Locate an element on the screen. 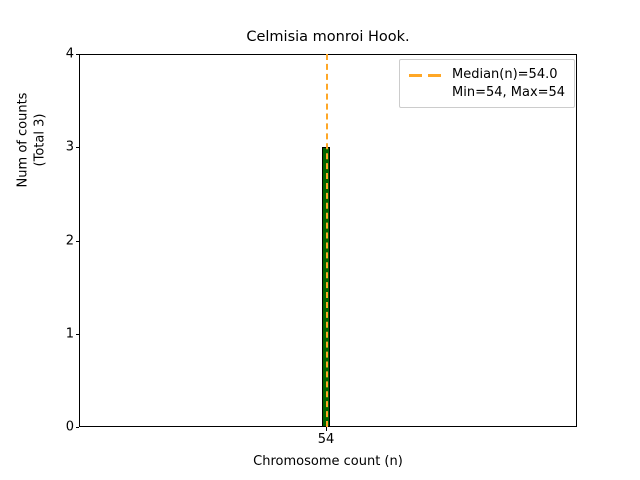 The height and width of the screenshot is (480, 640). y-tick-label-1: 1 is located at coordinates (69, 334).